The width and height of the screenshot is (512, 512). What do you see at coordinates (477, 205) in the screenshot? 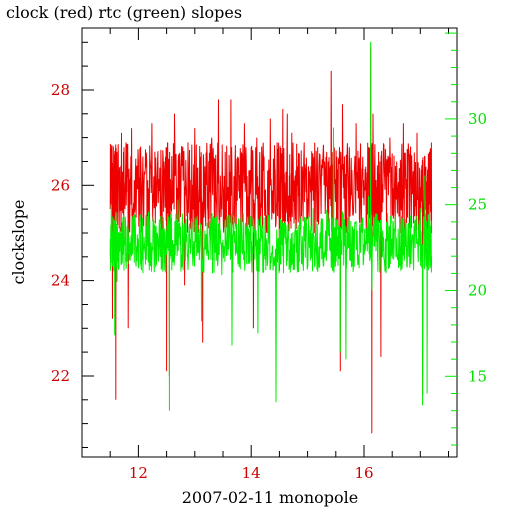
I see `y-right-tick-label: 25` at bounding box center [477, 205].